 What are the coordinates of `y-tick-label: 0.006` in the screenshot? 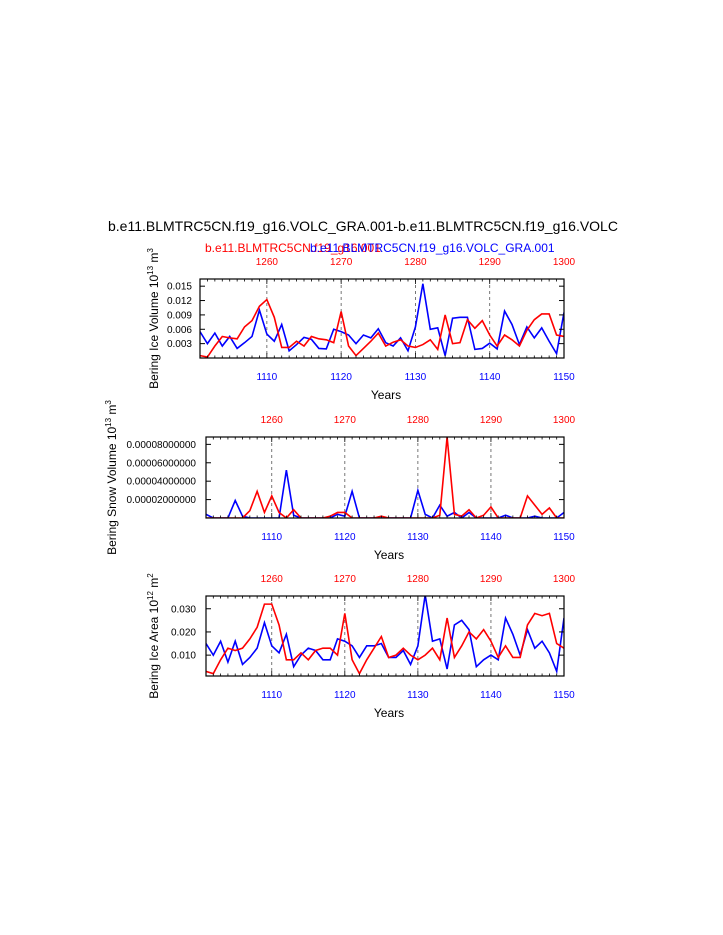 It's located at (179, 330).